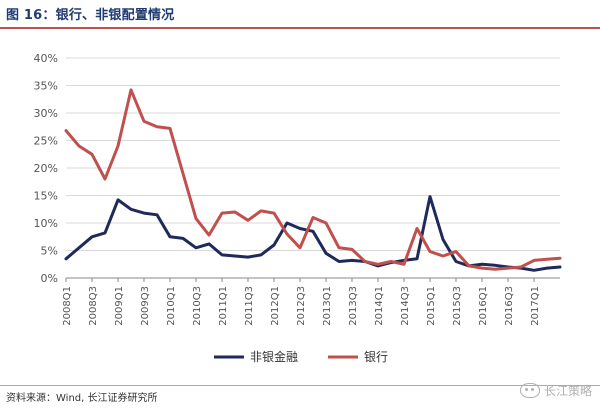  Describe the element at coordinates (49, 251) in the screenshot. I see `y-tick-label: 5%` at that location.